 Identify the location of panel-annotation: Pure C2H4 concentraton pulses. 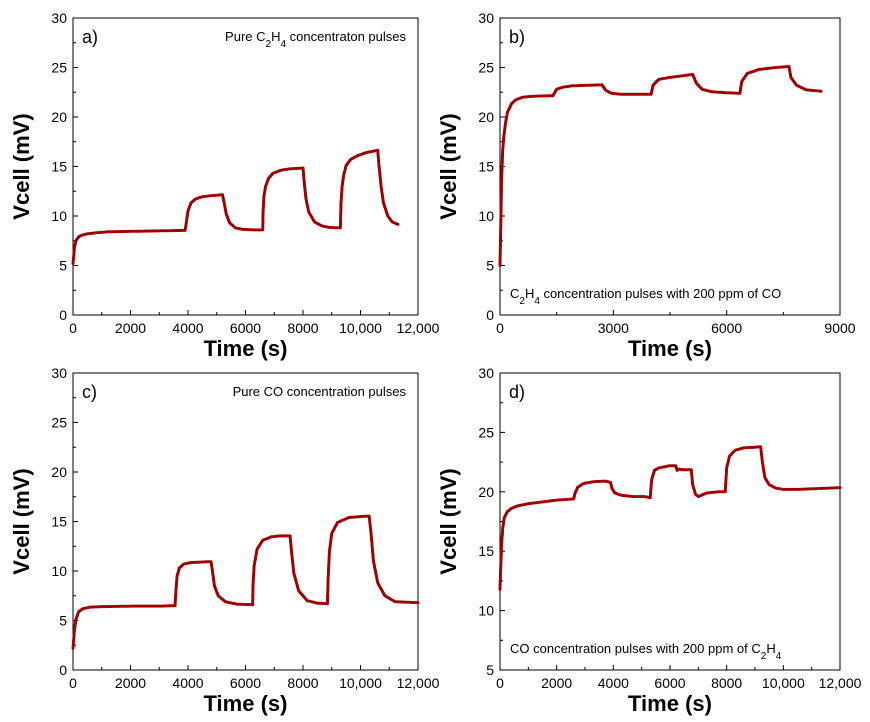
(315, 39).